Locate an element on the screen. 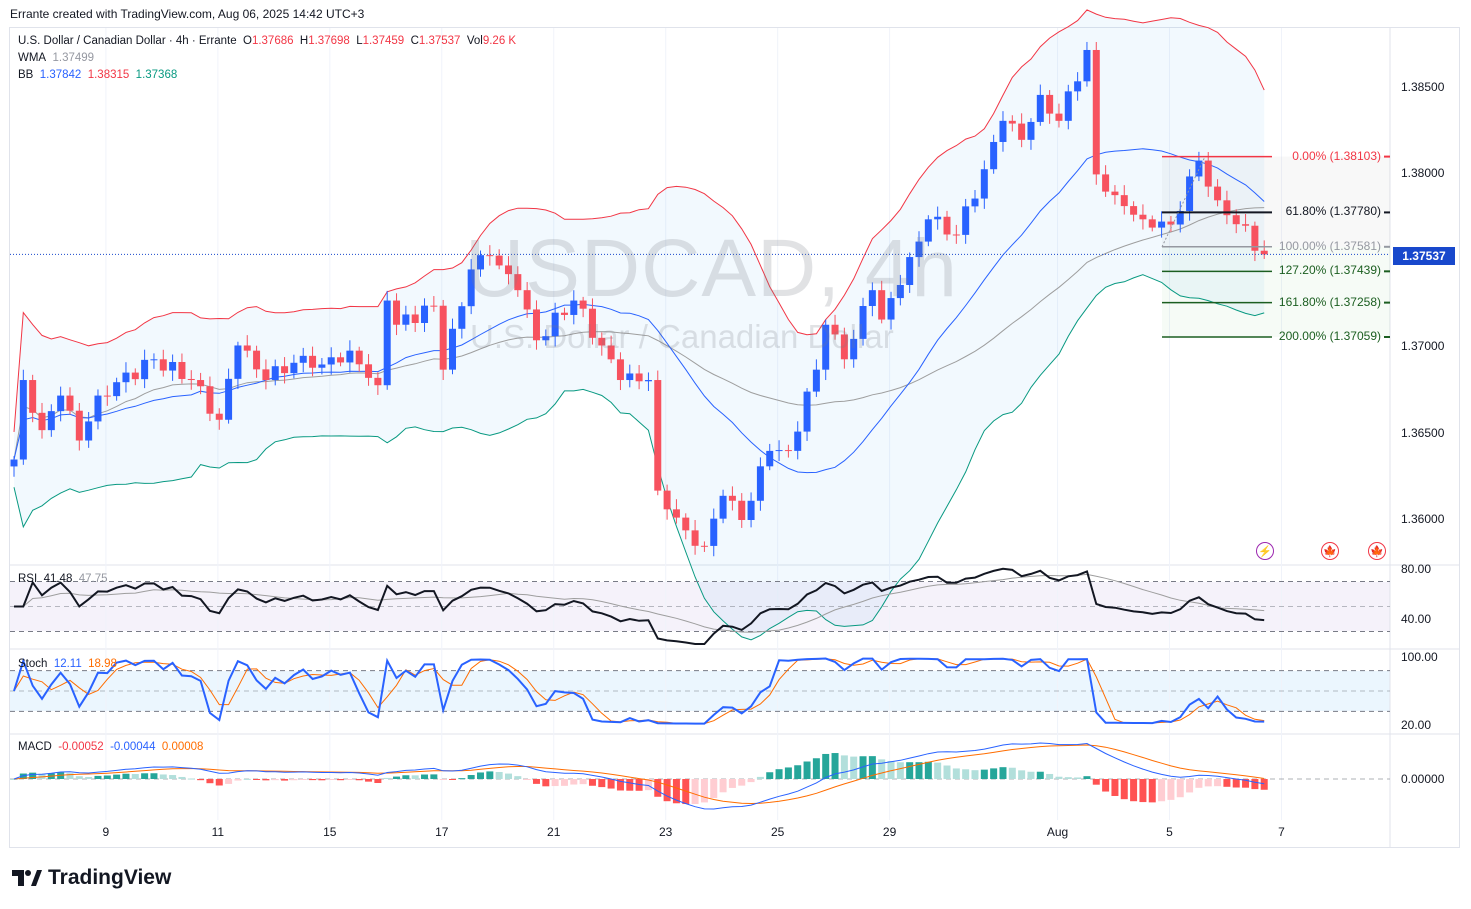 The height and width of the screenshot is (909, 1471). bb-upper-value: 1.38315 is located at coordinates (108, 75).